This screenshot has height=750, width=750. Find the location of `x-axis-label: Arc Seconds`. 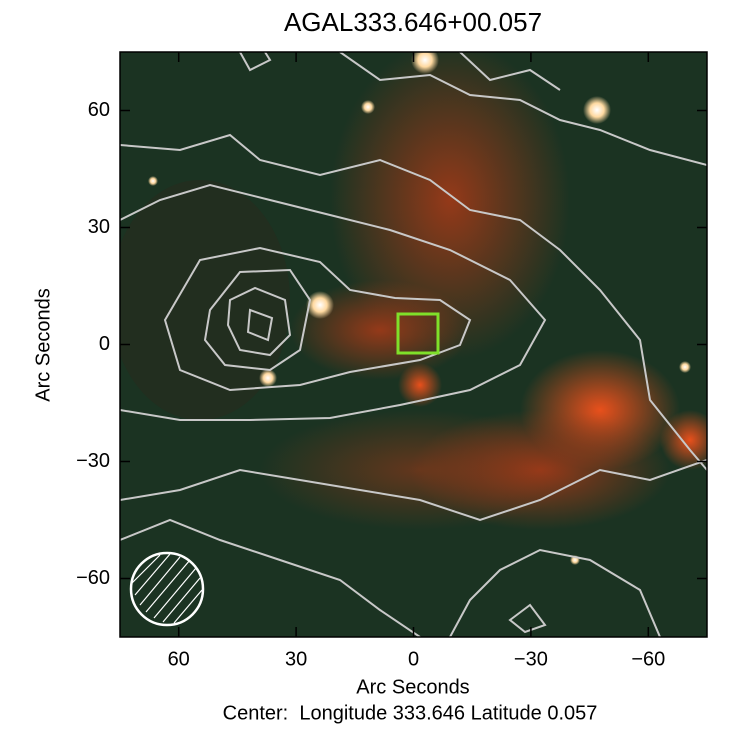

x-axis-label: Arc Seconds is located at coordinates (412, 687).